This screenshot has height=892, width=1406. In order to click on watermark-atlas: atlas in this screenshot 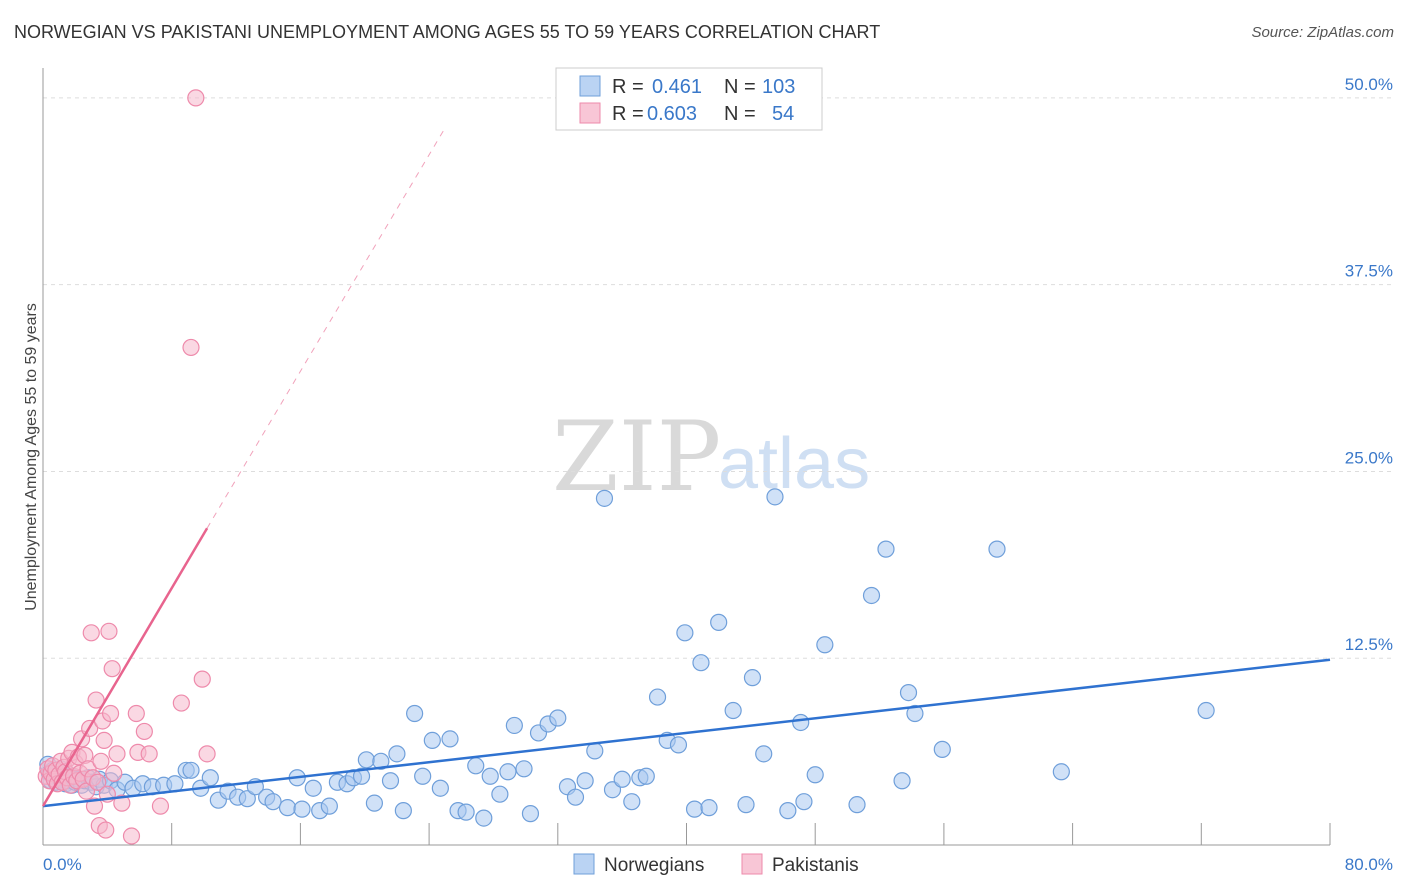, I will do `click(794, 464)`.